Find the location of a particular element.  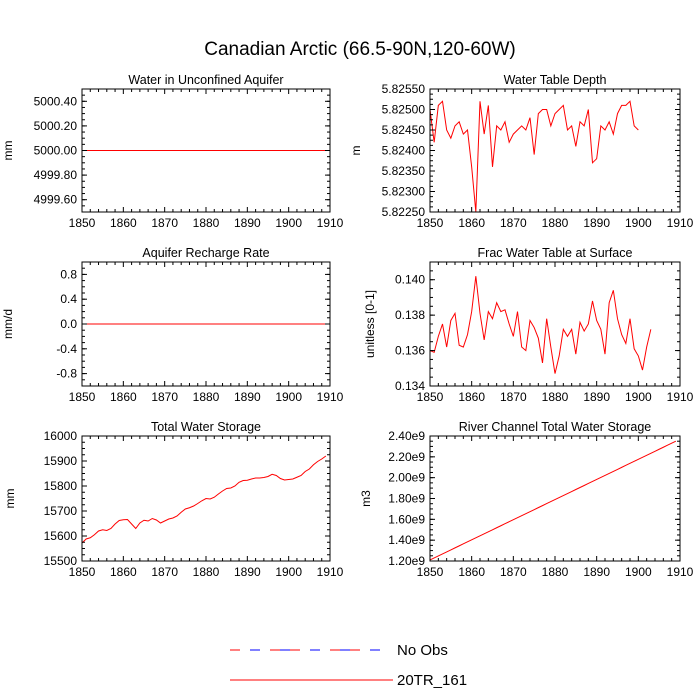

y-tick-label: 2.20e9 is located at coordinates (406, 457).